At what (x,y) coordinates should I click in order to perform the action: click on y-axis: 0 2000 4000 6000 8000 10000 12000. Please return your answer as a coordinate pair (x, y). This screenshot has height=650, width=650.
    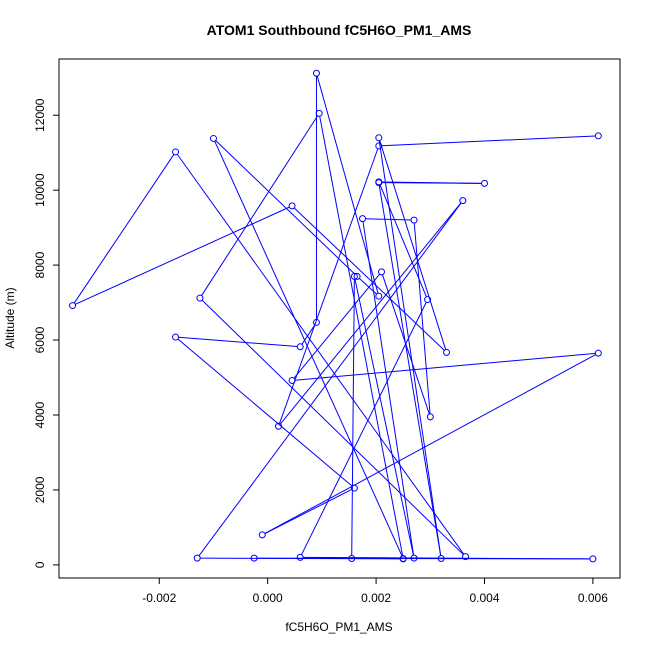
    Looking at the image, I should click on (46, 333).